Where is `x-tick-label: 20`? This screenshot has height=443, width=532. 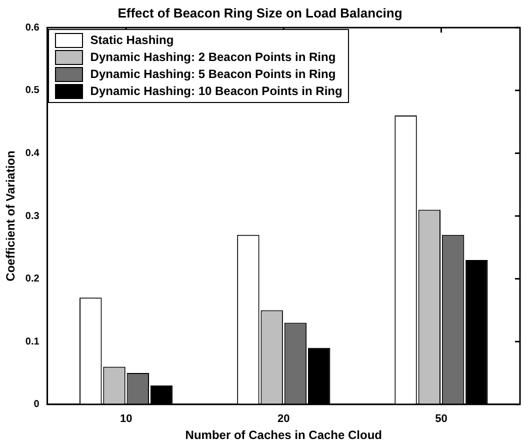 x-tick-label: 20 is located at coordinates (284, 419).